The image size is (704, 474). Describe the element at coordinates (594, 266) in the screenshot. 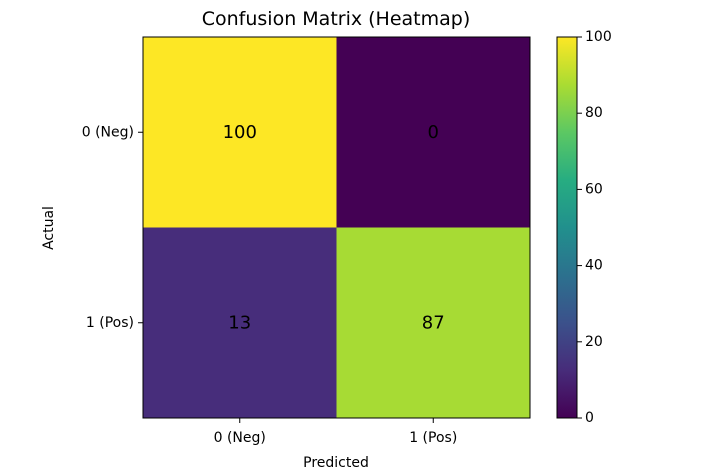

I see `colorbar-tick-label: 40` at that location.